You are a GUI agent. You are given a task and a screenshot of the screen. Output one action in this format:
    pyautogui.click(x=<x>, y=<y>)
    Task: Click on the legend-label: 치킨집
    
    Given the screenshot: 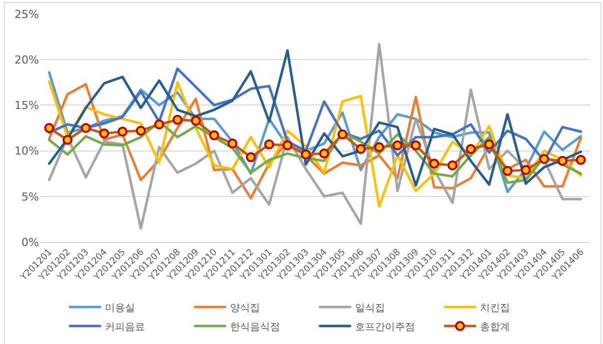 What is the action you would take?
    pyautogui.click(x=495, y=308)
    